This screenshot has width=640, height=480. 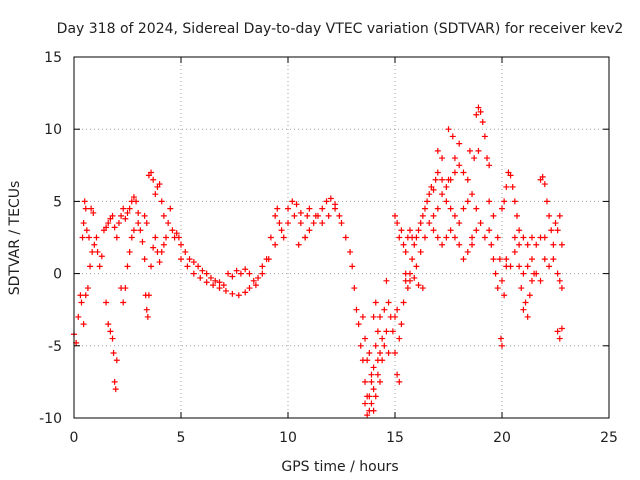 I want to click on y-tick-label: -5, so click(x=55, y=347).